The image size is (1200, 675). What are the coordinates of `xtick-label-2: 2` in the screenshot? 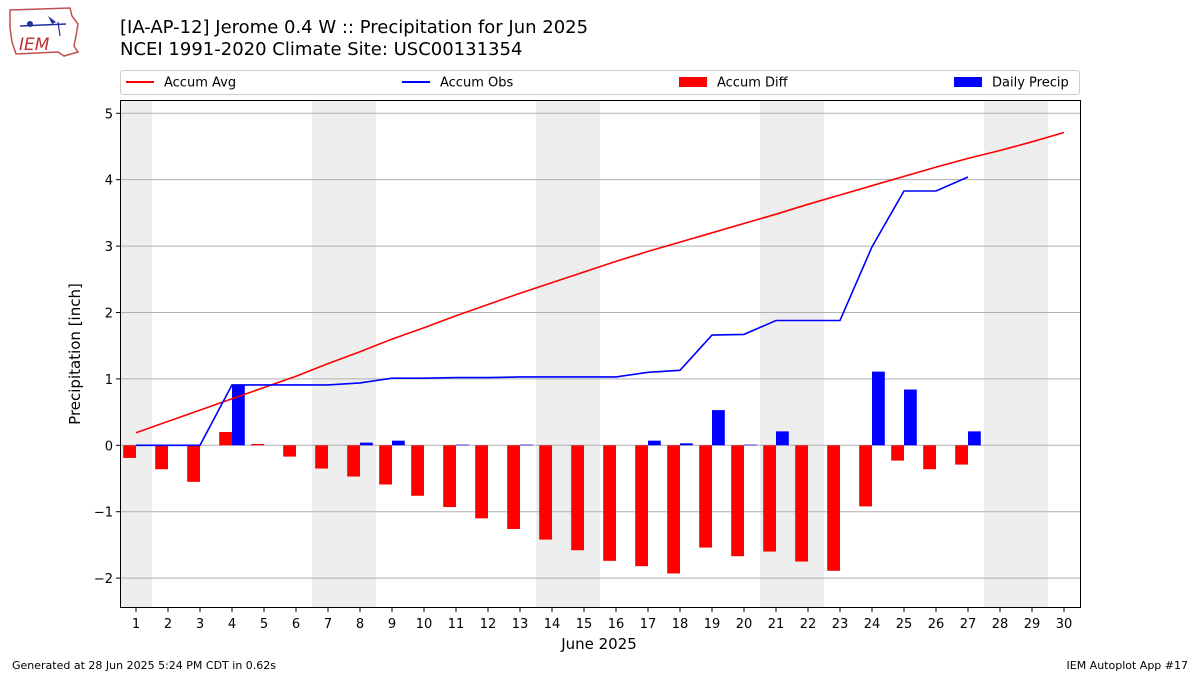 It's located at (168, 624).